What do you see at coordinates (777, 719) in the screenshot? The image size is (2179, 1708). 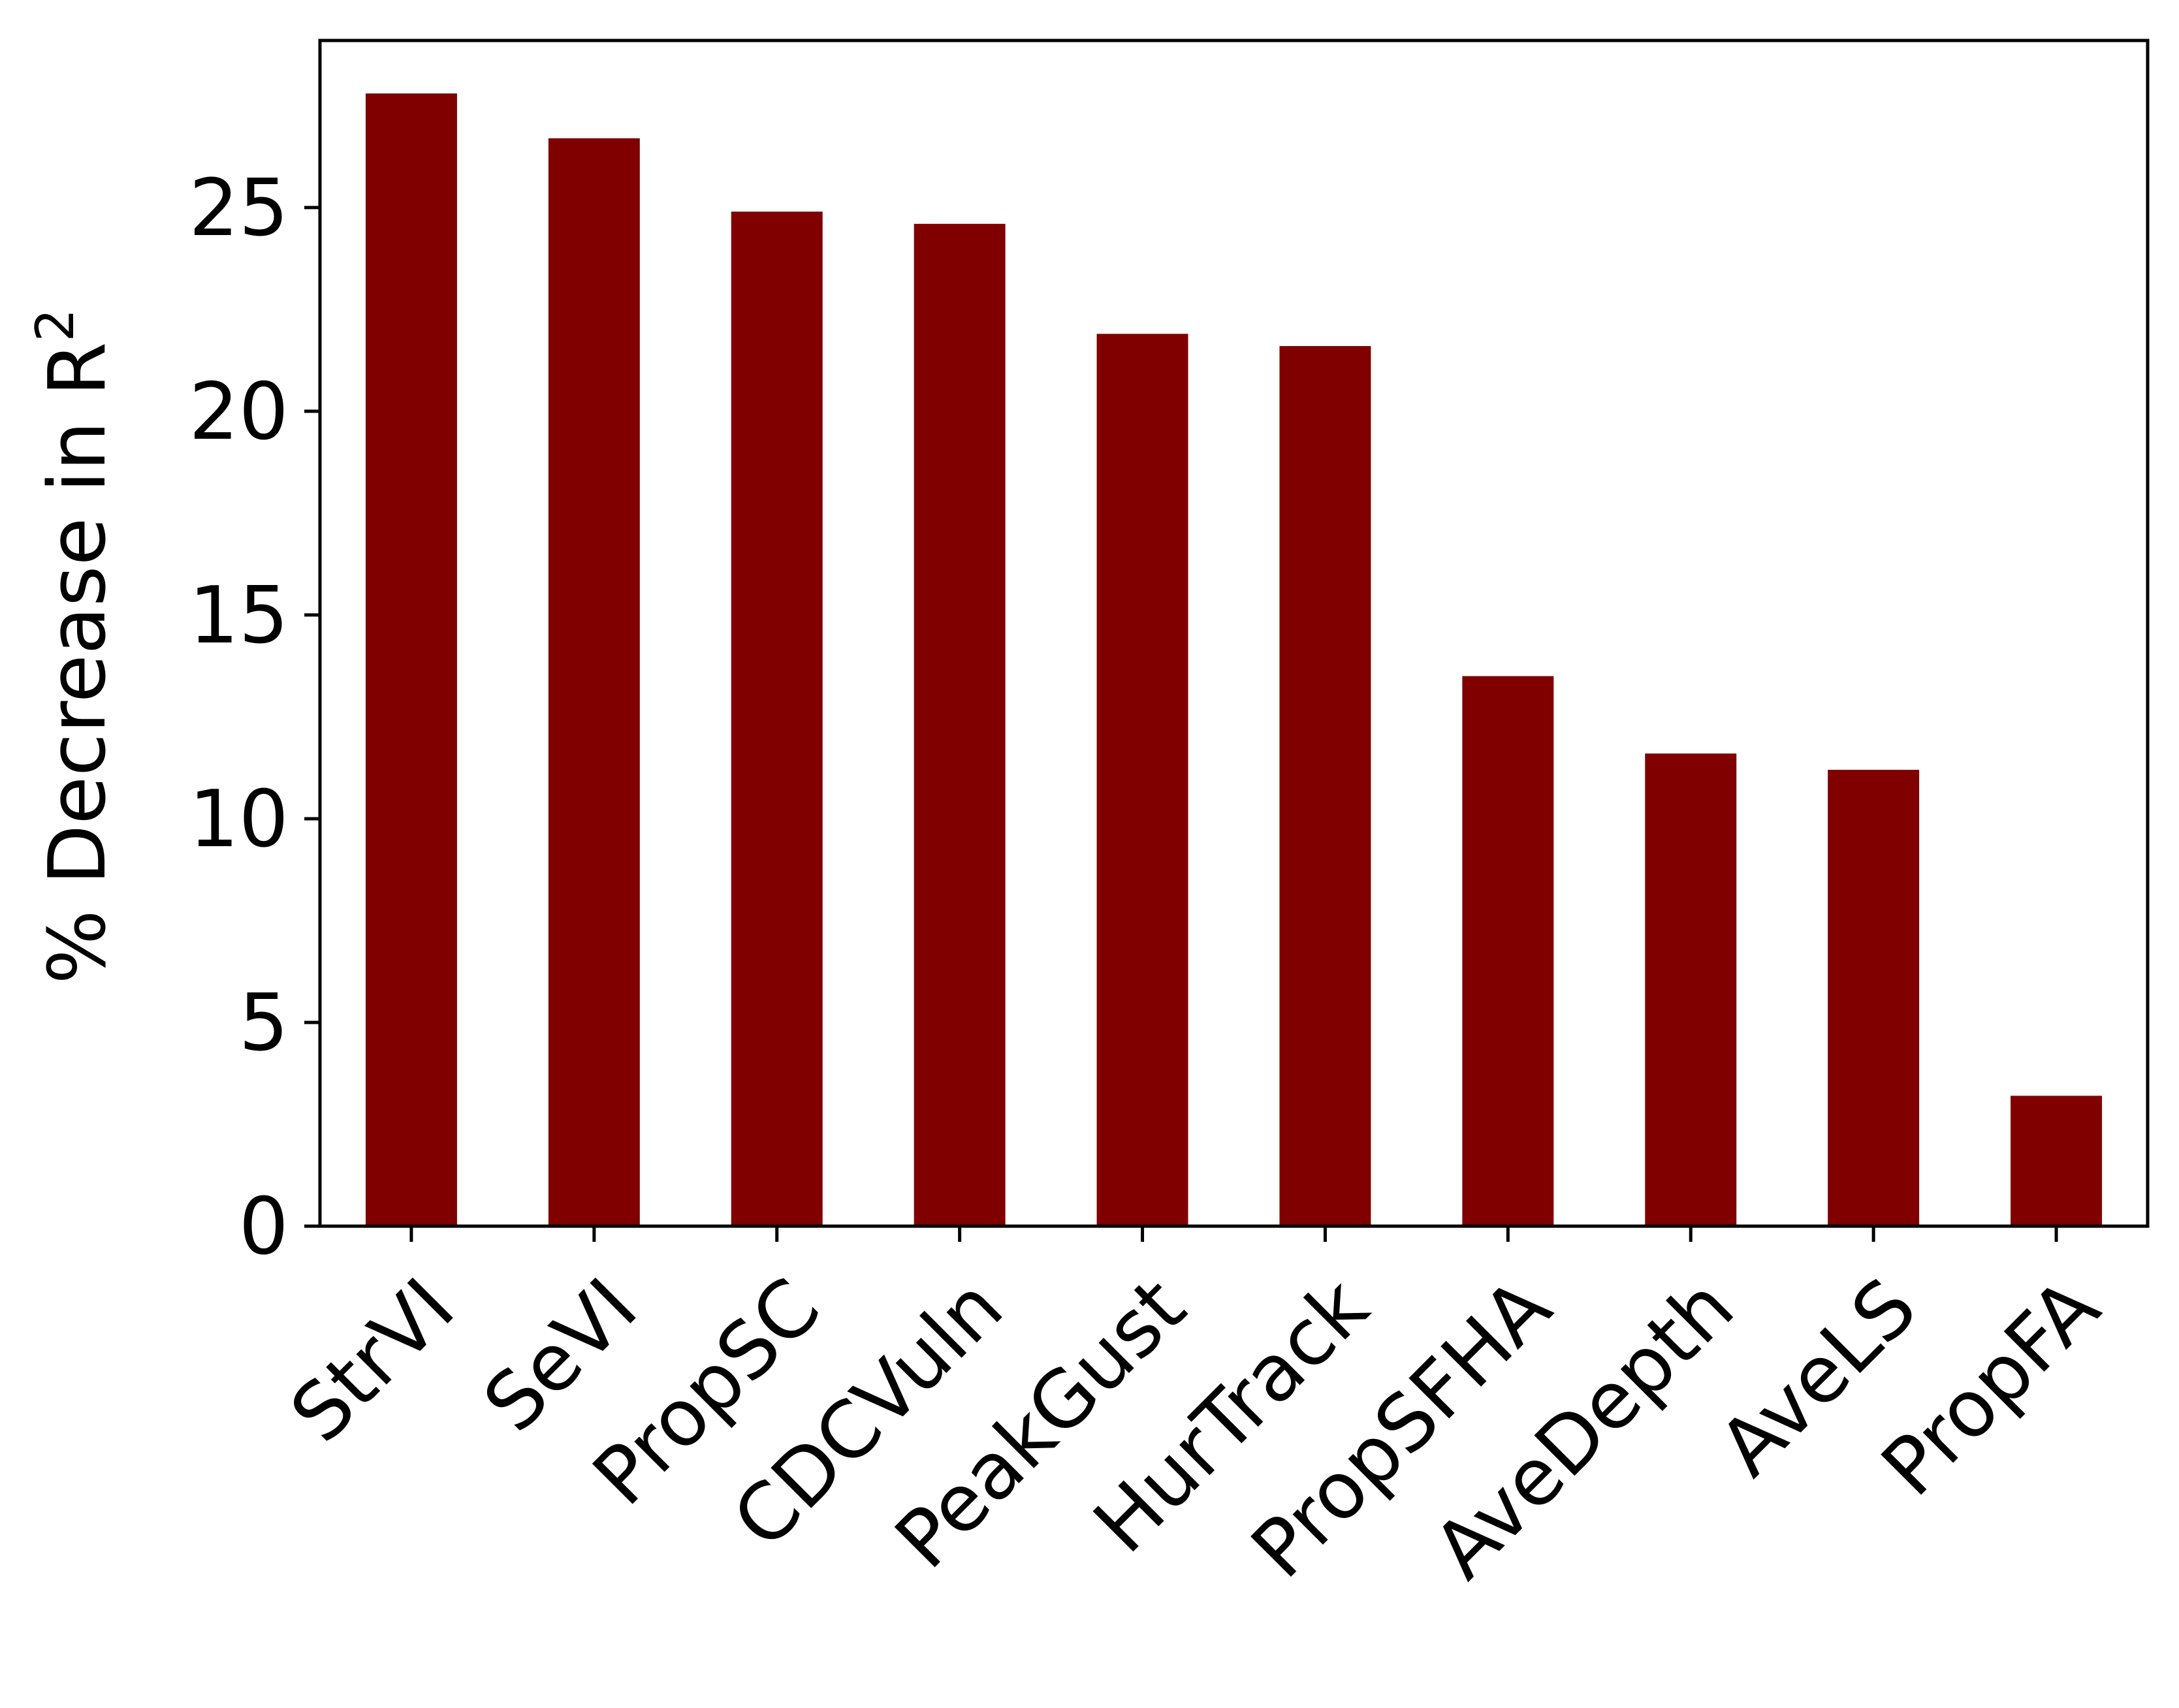 I see `bar-propsc` at bounding box center [777, 719].